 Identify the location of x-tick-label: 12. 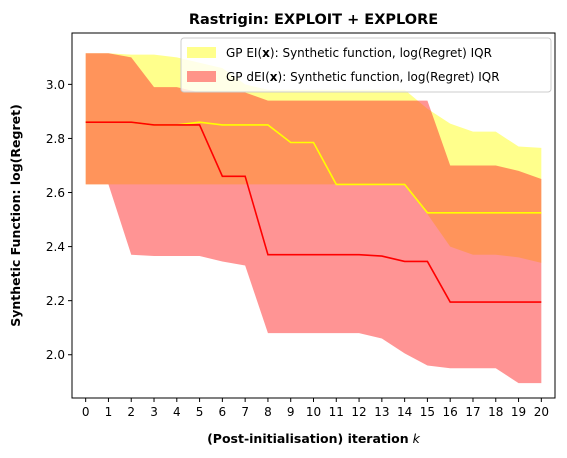
(358, 412).